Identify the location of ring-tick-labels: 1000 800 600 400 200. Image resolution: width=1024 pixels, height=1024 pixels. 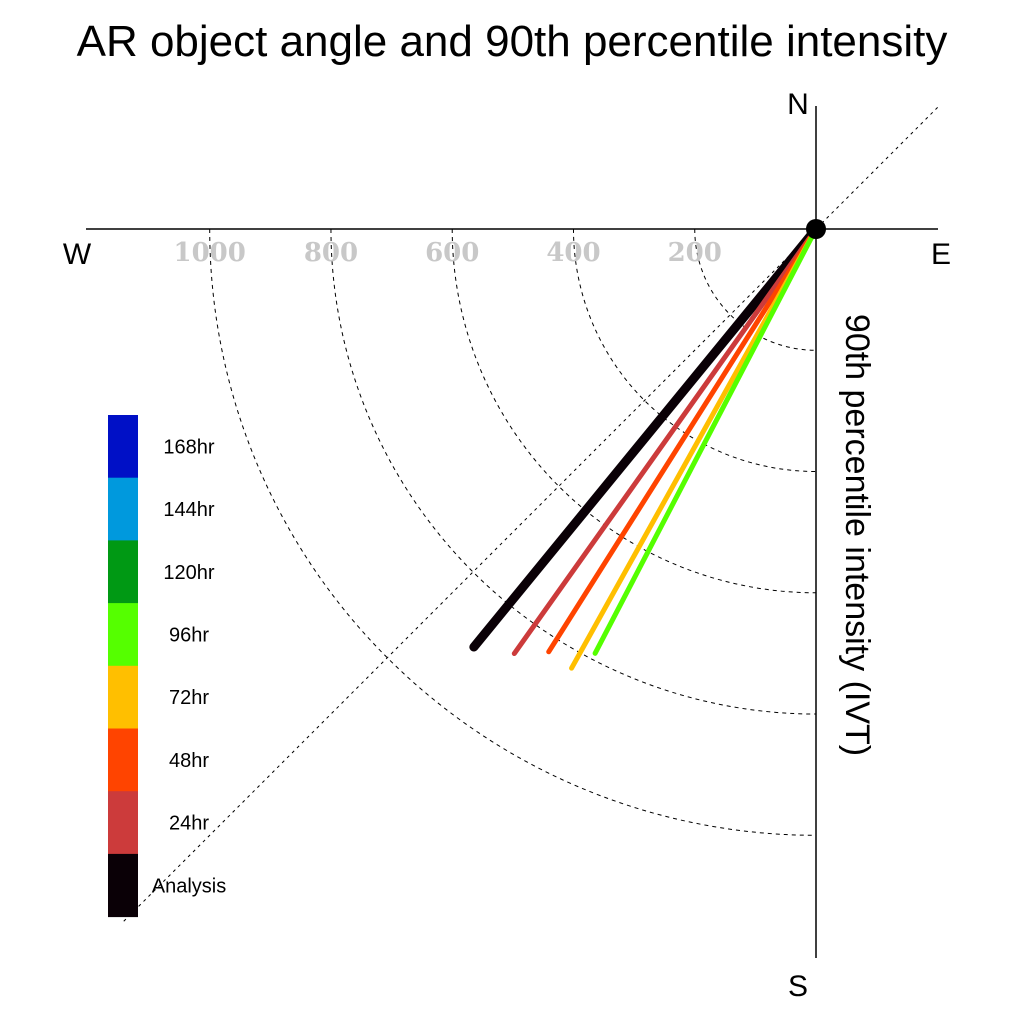
(448, 253).